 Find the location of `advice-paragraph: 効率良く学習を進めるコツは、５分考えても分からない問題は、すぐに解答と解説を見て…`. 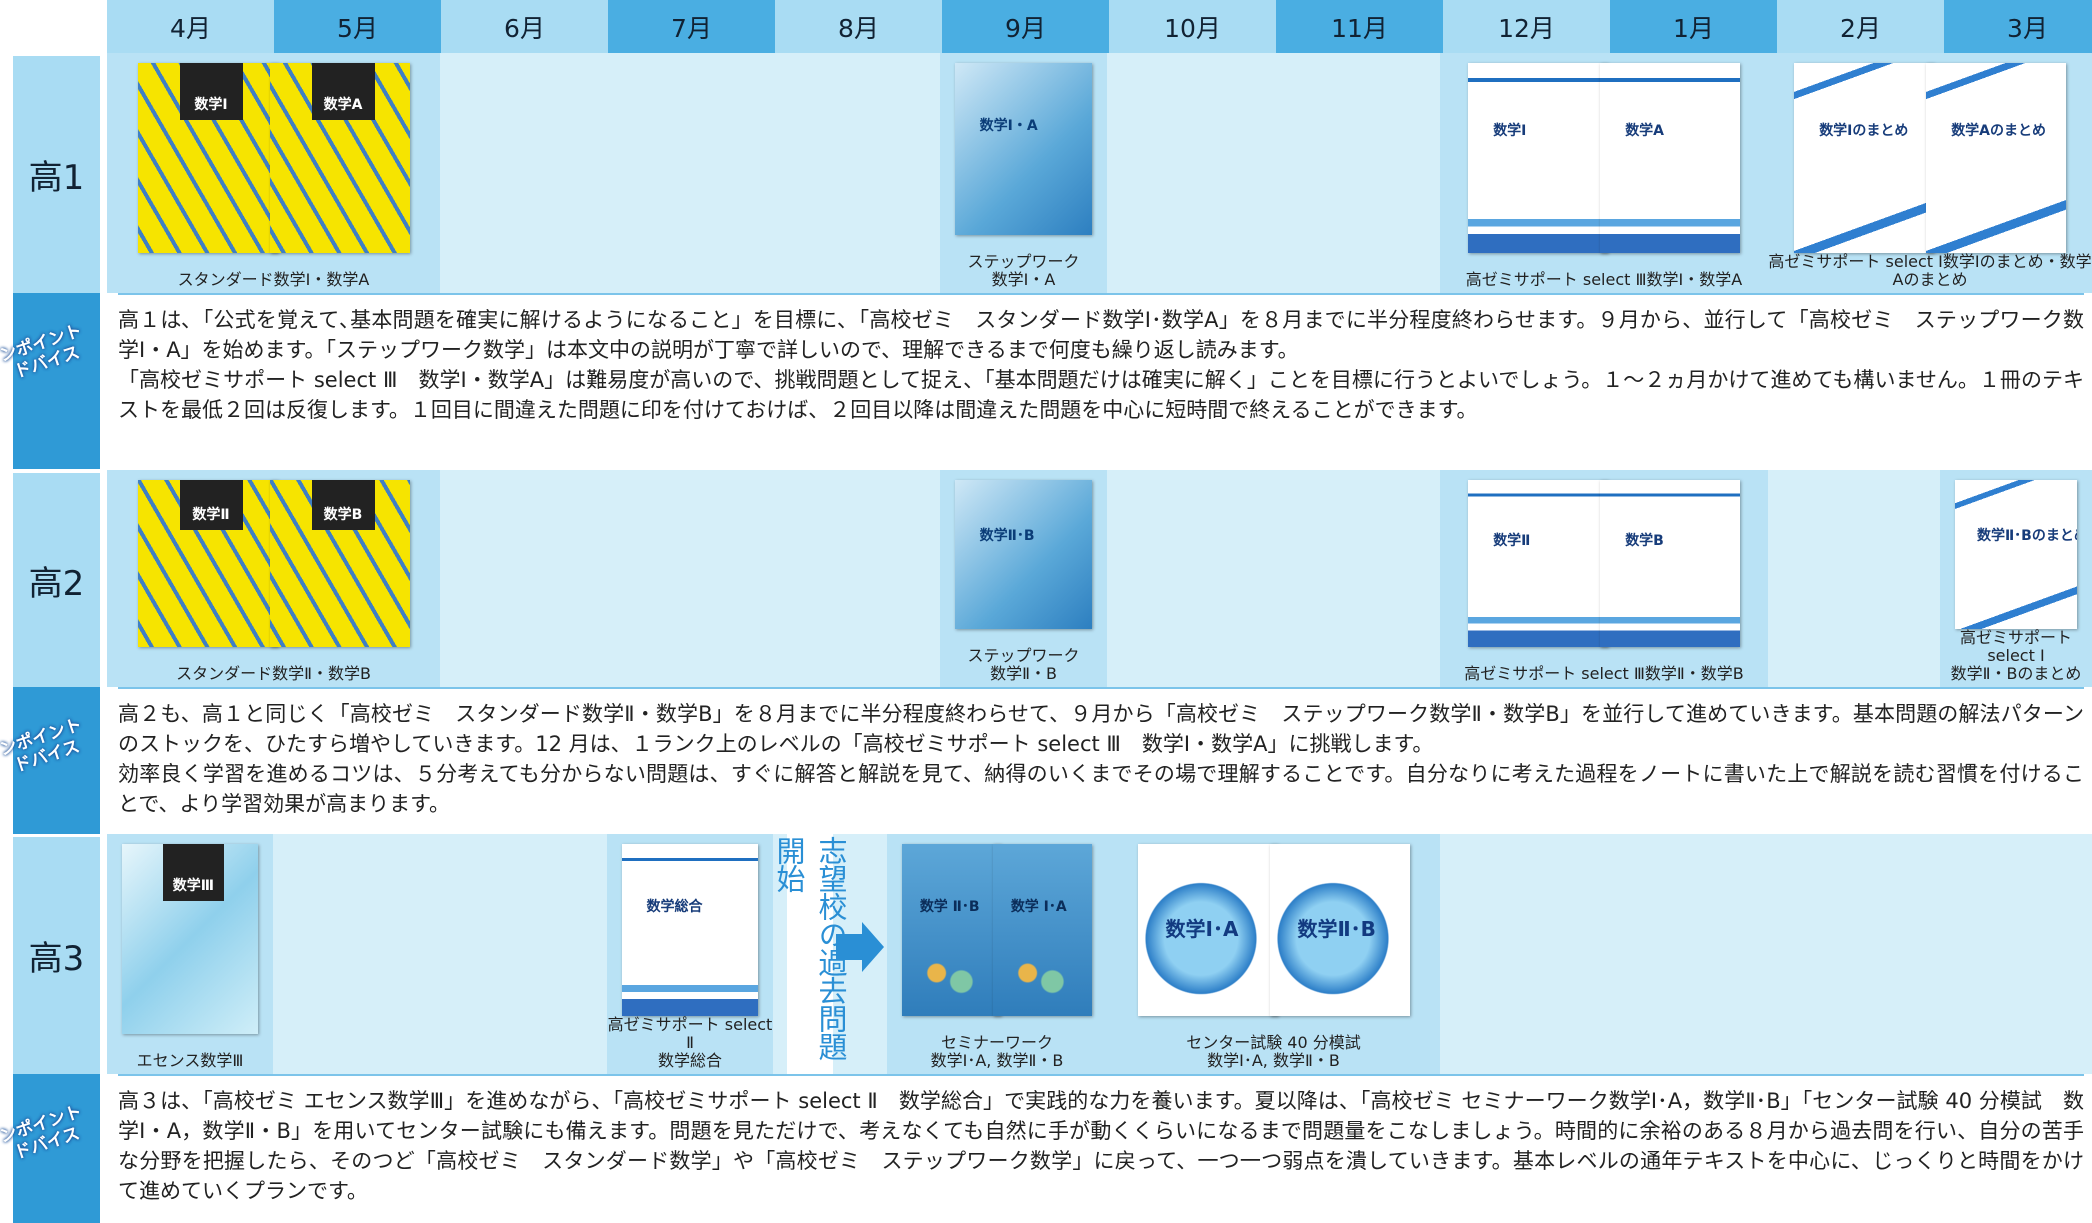

advice-paragraph: 効率良く学習を進めるコツは、５分考えても分からない問題は、すぐに解答と解説を見て… is located at coordinates (1101, 789).